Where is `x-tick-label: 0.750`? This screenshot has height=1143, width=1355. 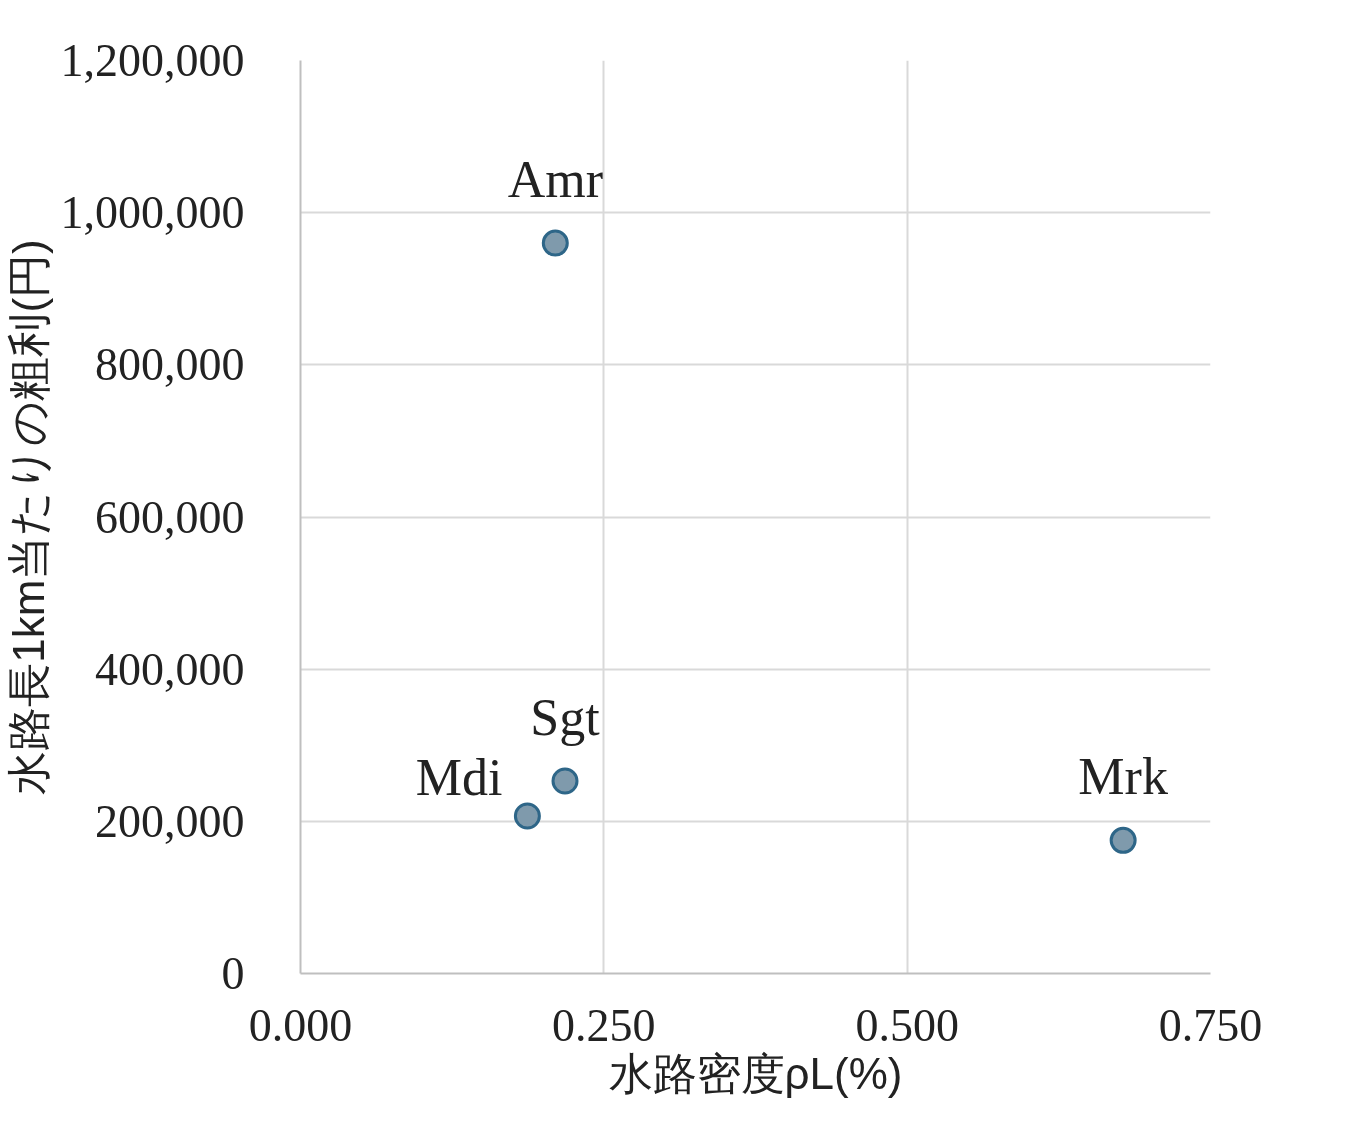
x-tick-label: 0.750 is located at coordinates (1210, 1025).